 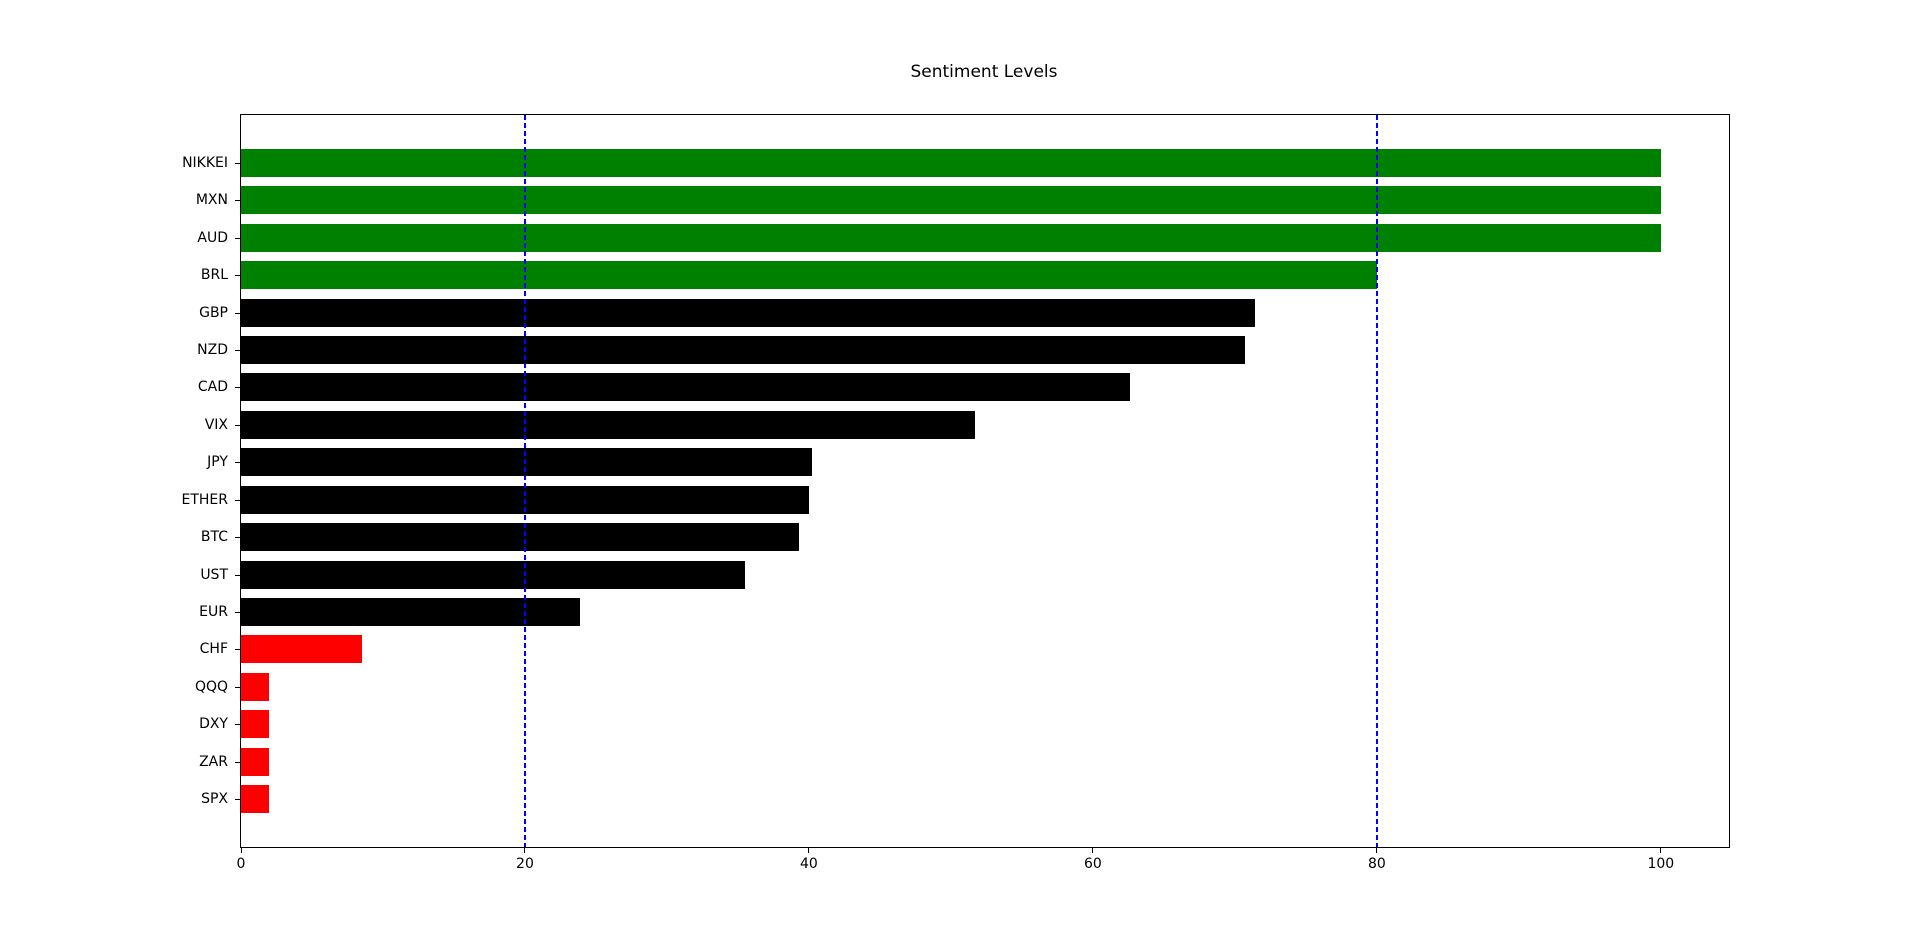 I want to click on bar-cad, so click(x=685, y=387).